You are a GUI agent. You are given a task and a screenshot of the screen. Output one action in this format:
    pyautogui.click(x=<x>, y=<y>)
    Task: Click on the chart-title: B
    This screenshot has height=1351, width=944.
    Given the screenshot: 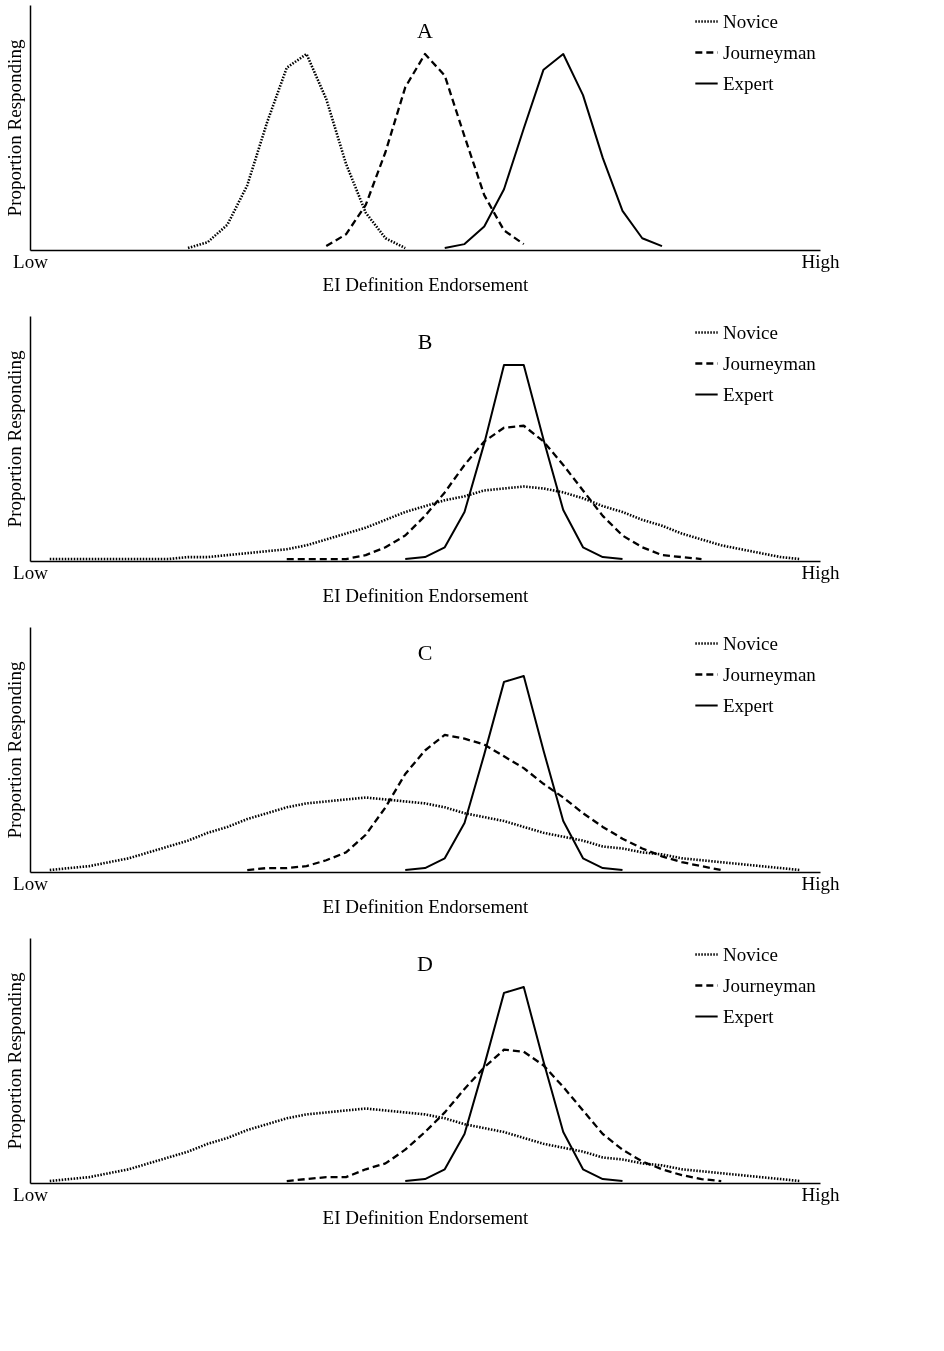 What is the action you would take?
    pyautogui.click(x=425, y=341)
    